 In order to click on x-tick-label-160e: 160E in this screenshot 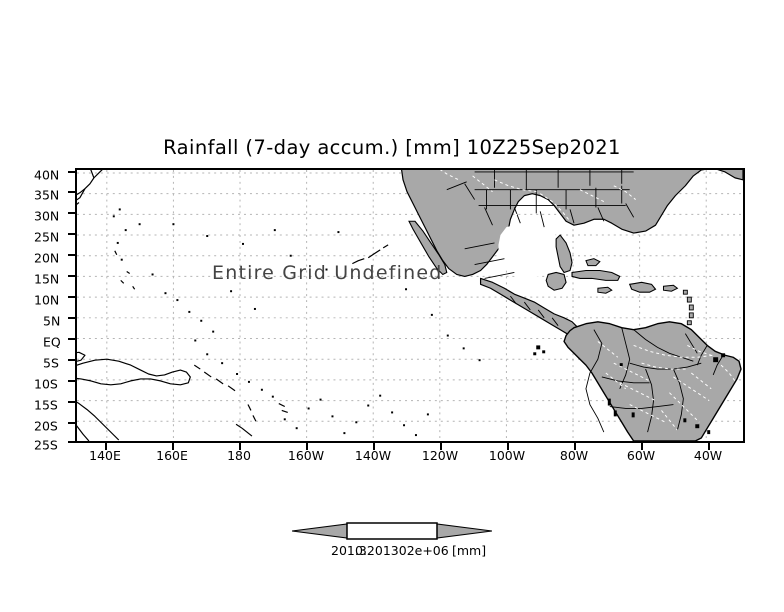, I will do `click(172, 455)`.